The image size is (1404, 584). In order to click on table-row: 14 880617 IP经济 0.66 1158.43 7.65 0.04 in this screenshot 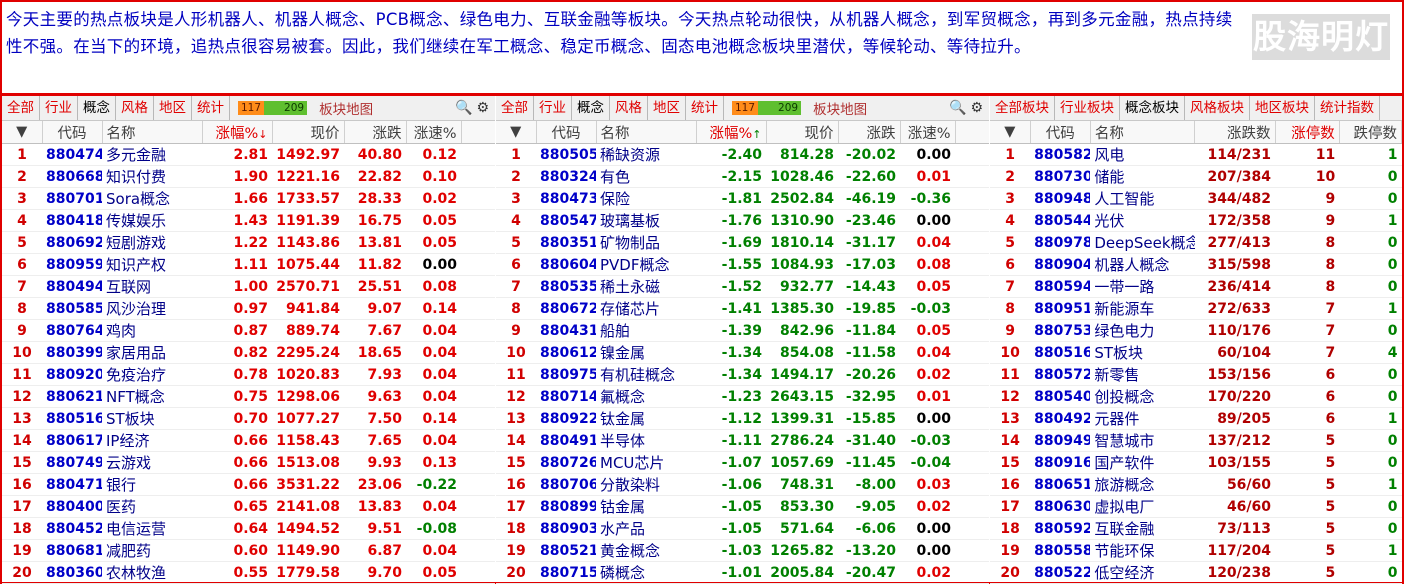, I will do `click(248, 440)`.